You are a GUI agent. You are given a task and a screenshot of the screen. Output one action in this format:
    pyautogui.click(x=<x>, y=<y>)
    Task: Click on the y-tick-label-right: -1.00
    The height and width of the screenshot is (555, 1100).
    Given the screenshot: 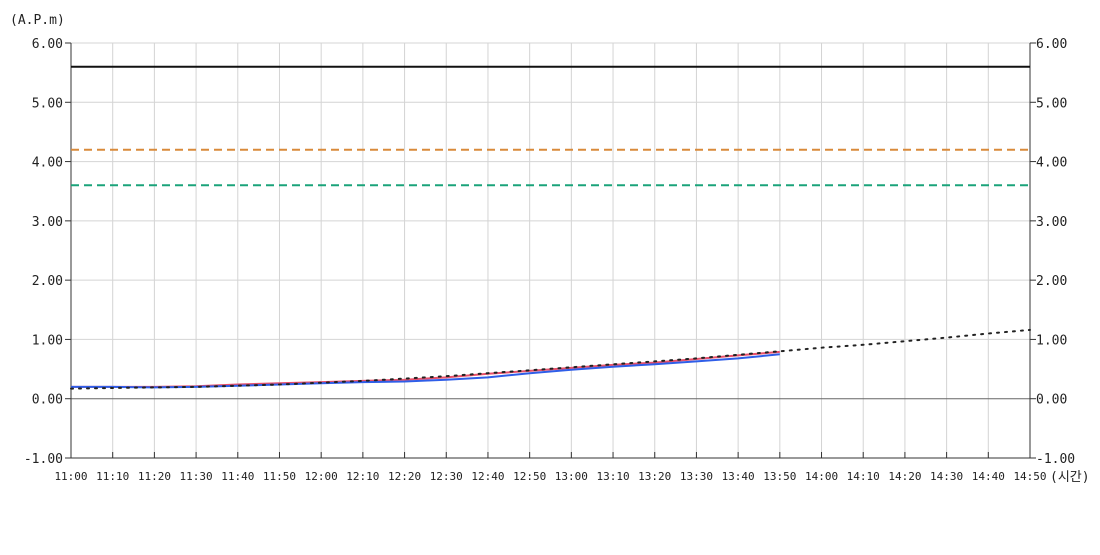 What is the action you would take?
    pyautogui.click(x=1055, y=459)
    